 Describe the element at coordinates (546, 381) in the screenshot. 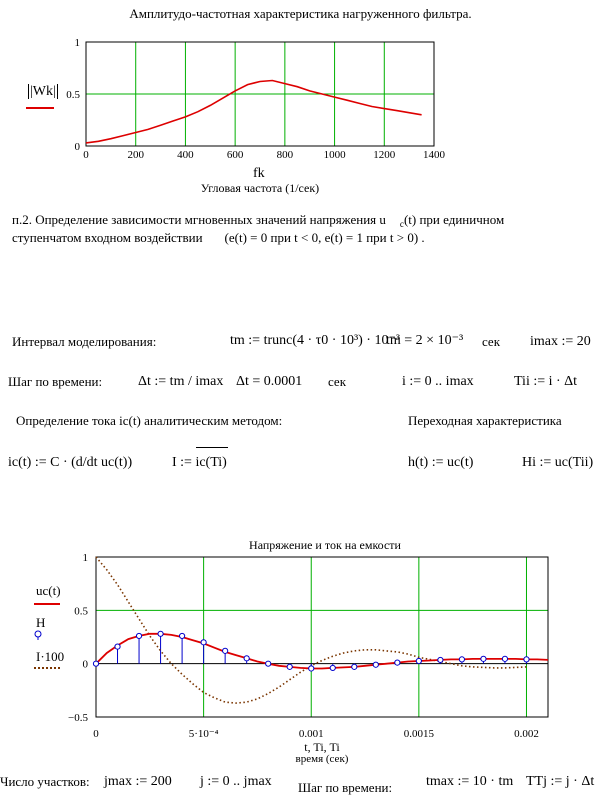

I see `ti-definition: Tii := i · Δt` at that location.